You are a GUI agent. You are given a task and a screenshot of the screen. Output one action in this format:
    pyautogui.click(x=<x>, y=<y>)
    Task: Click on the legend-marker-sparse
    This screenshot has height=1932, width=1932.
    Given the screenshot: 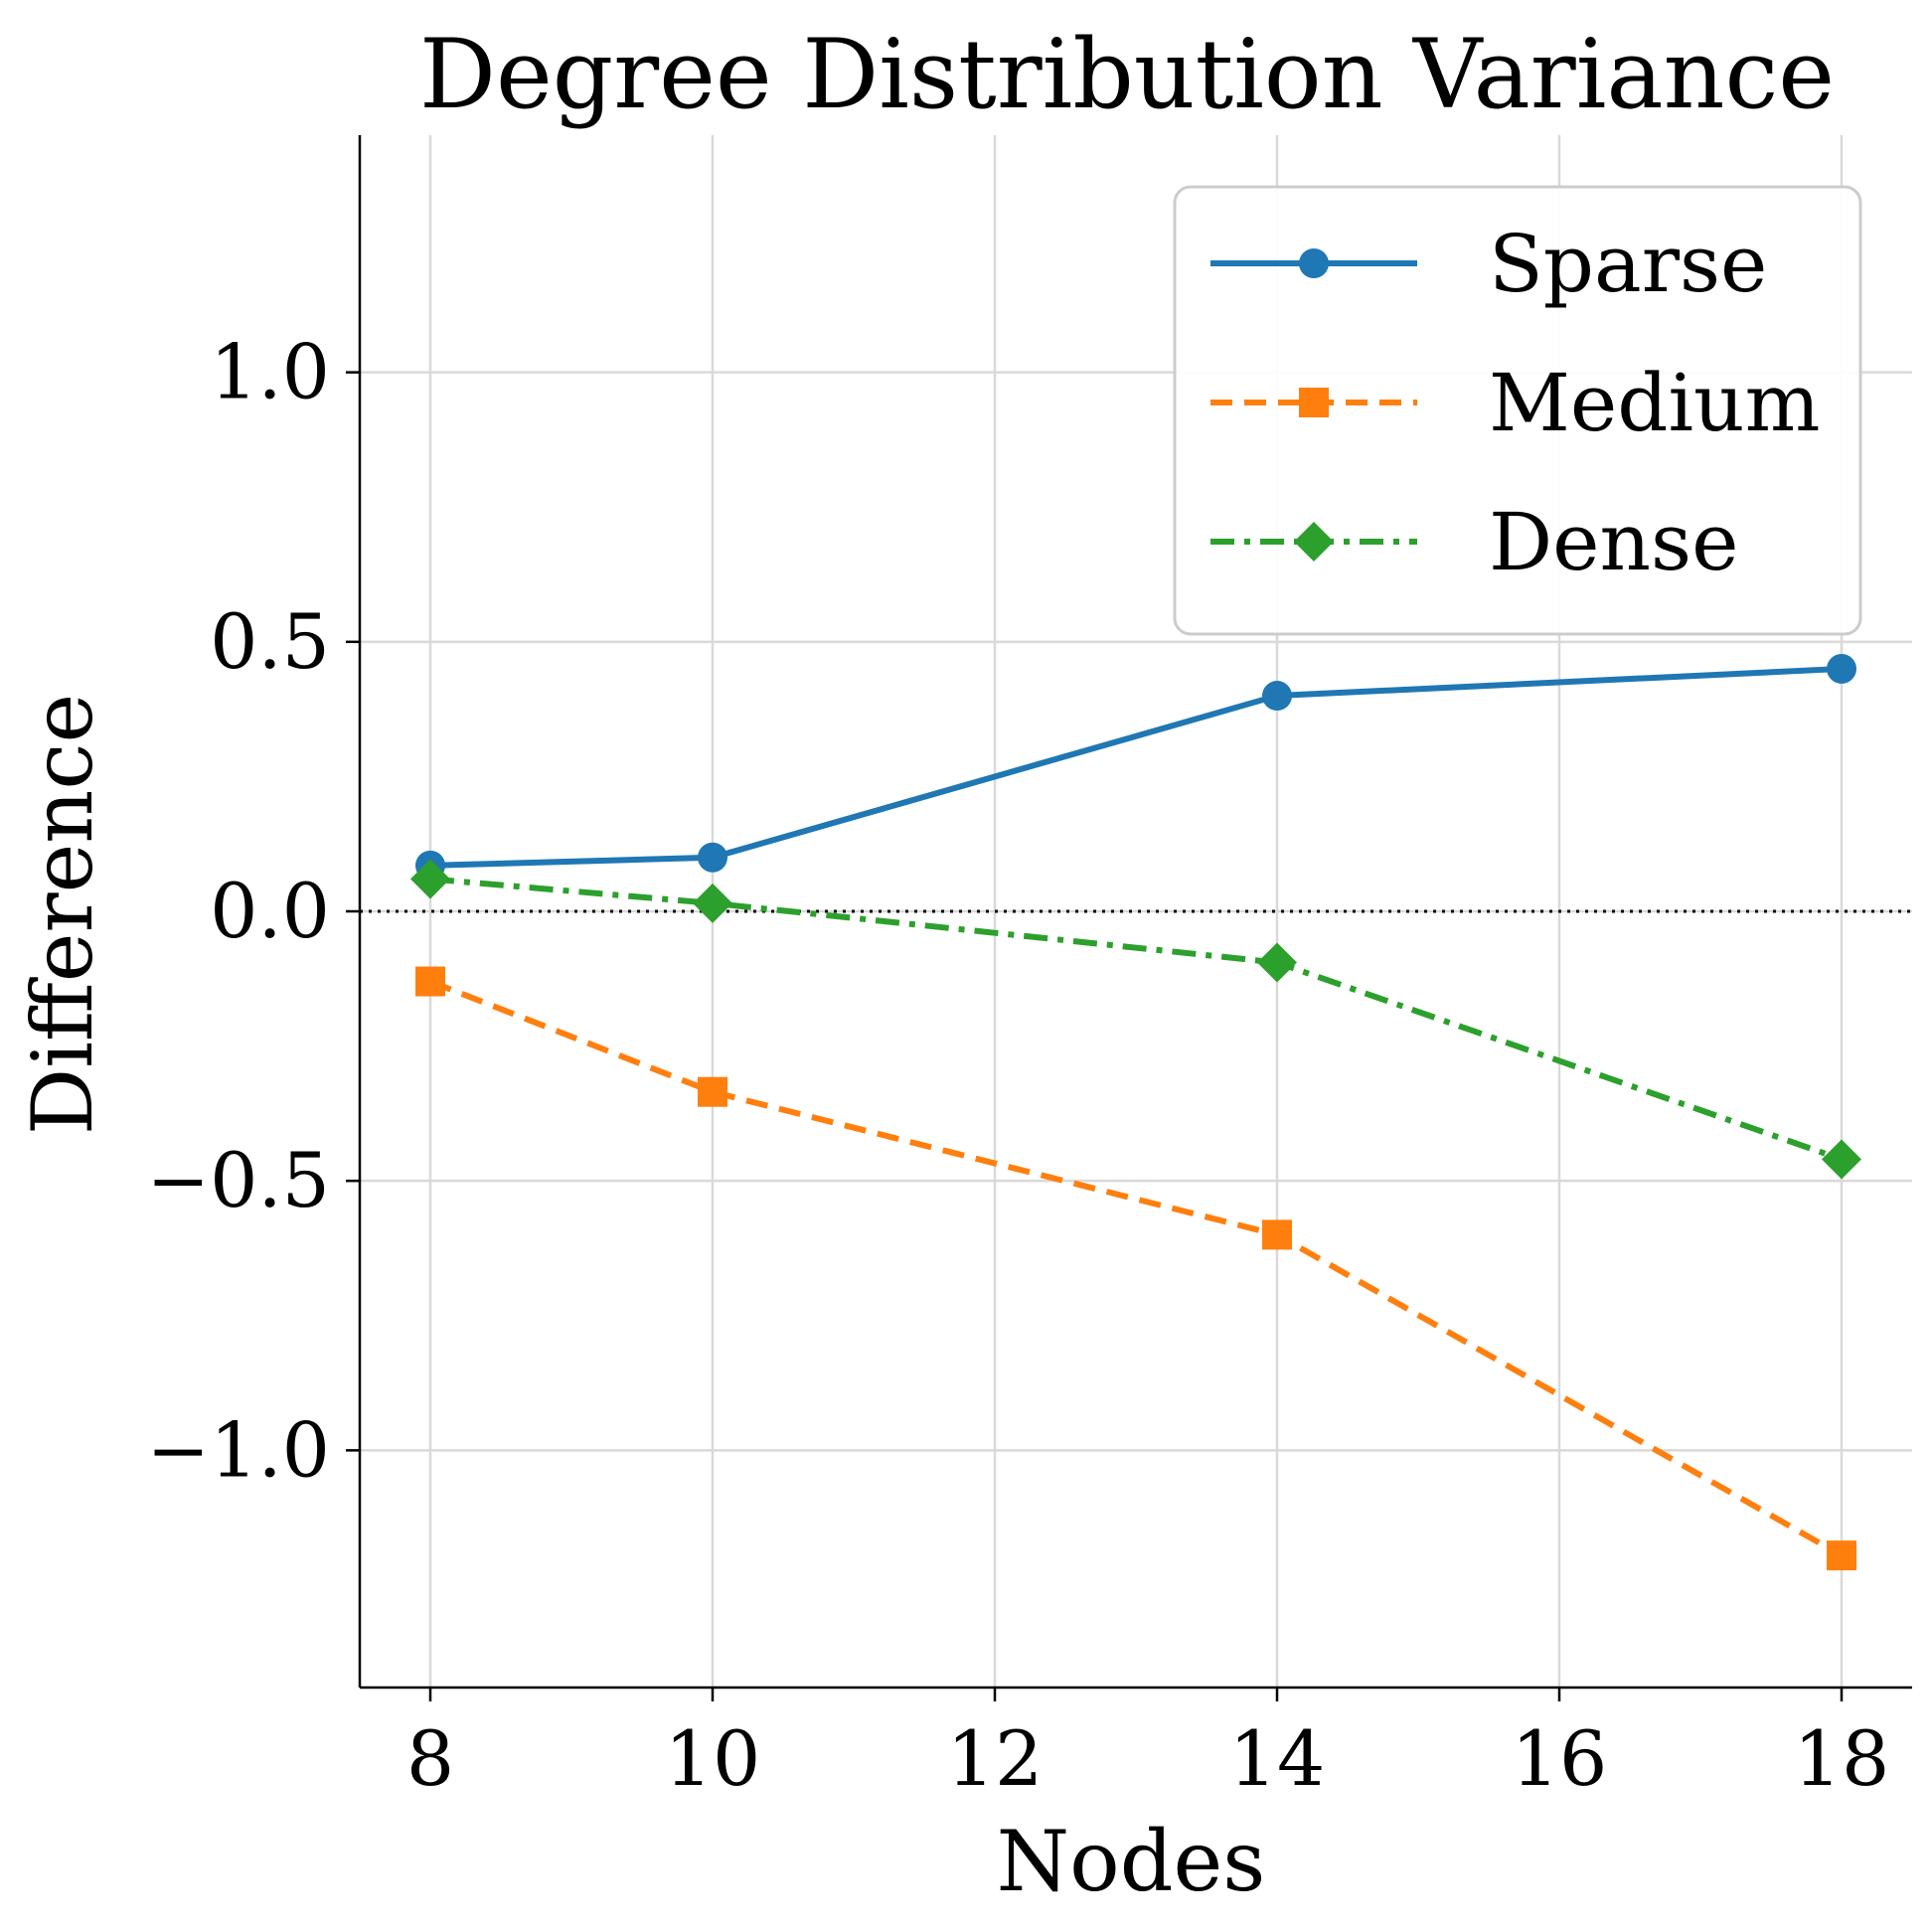 What is the action you would take?
    pyautogui.click(x=1314, y=263)
    